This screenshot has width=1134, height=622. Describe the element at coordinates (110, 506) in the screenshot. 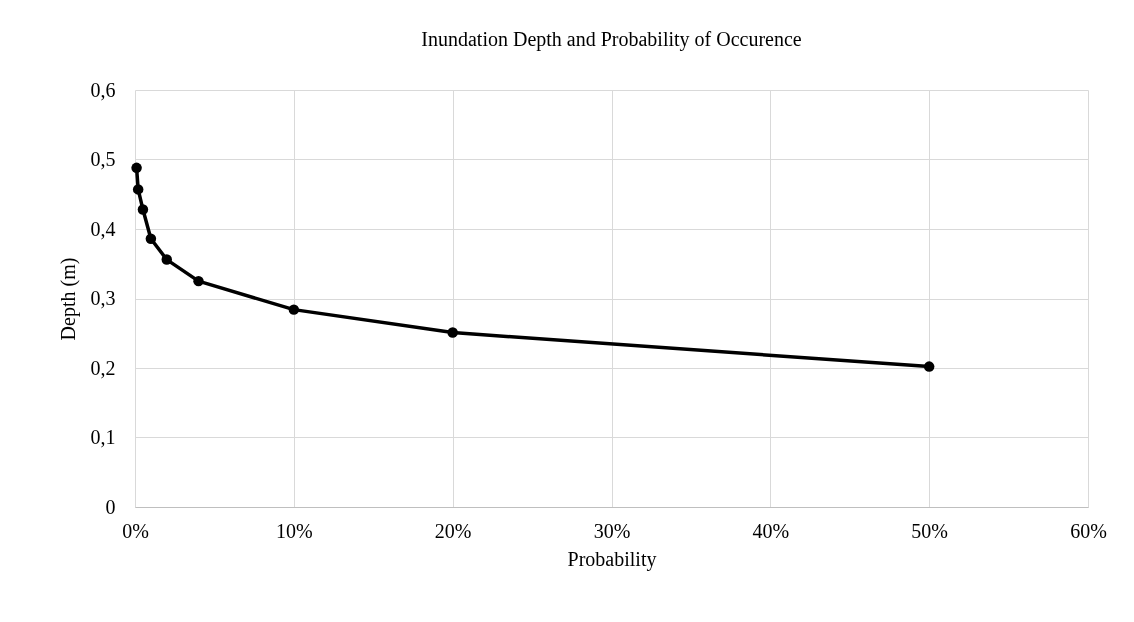

I see `y-tick-label: 0` at that location.